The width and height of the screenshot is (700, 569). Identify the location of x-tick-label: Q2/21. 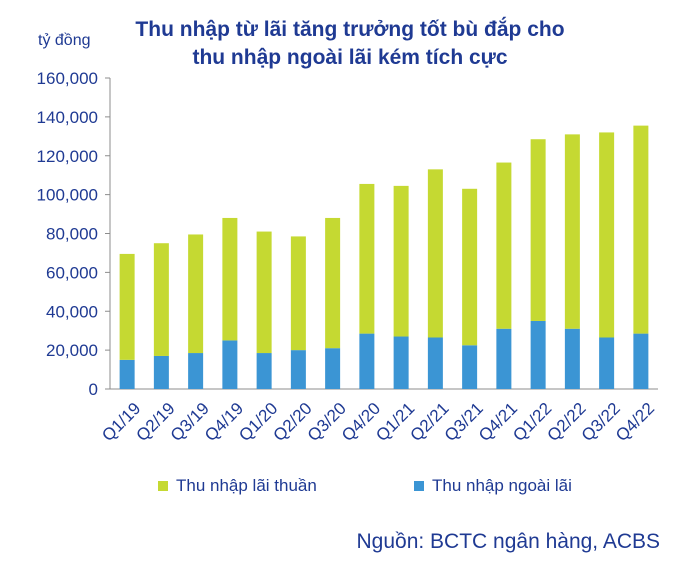
(430, 422).